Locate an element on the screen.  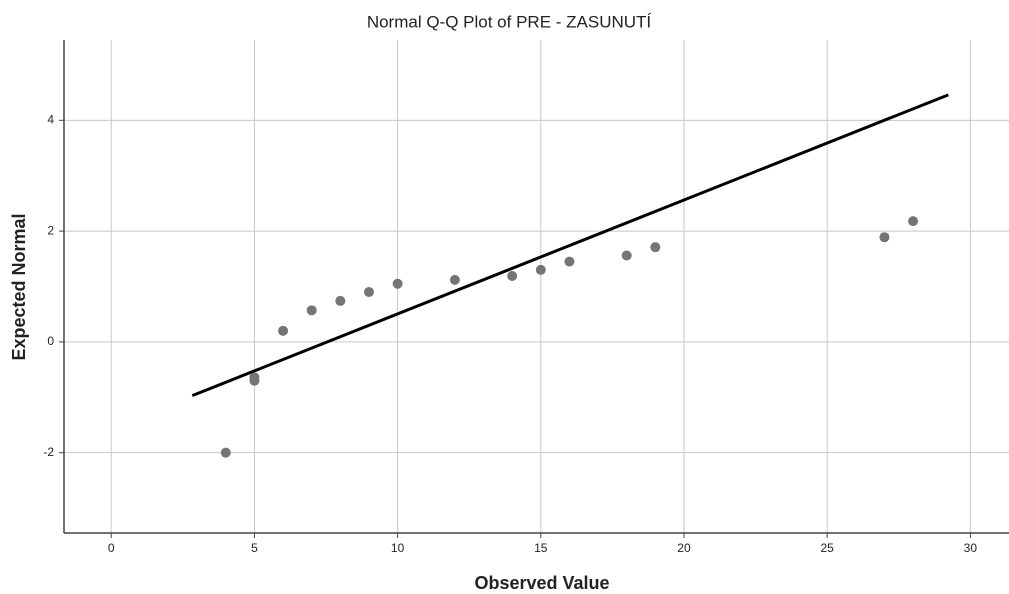
x-tick-label: 15 is located at coordinates (541, 548).